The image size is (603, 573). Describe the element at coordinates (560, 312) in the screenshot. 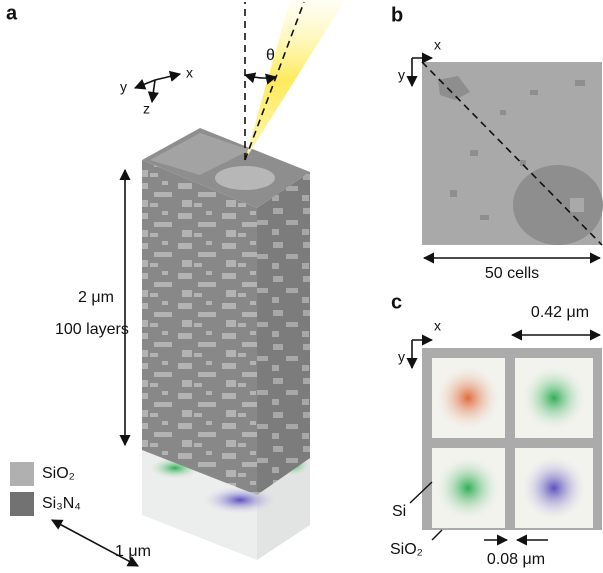

I see `period-label: 0.42 μm` at that location.